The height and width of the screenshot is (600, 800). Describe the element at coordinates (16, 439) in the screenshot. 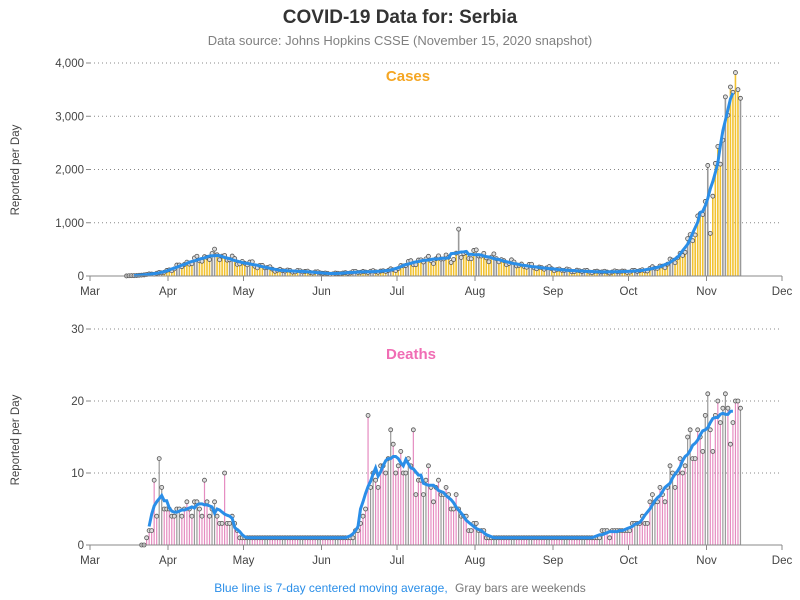

I see `deaths-y-axis-label: Reported per Day` at that location.